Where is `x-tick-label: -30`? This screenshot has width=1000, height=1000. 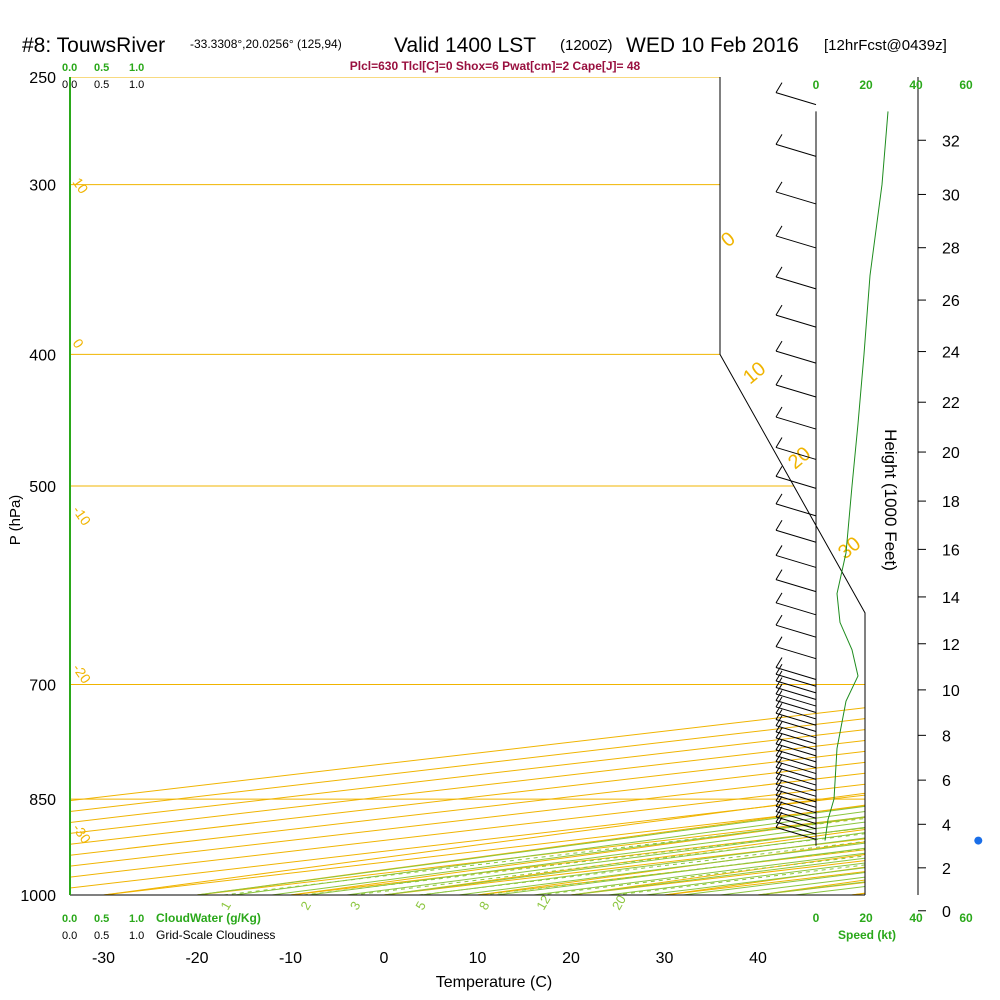
x-tick-label: -30 is located at coordinates (103, 958).